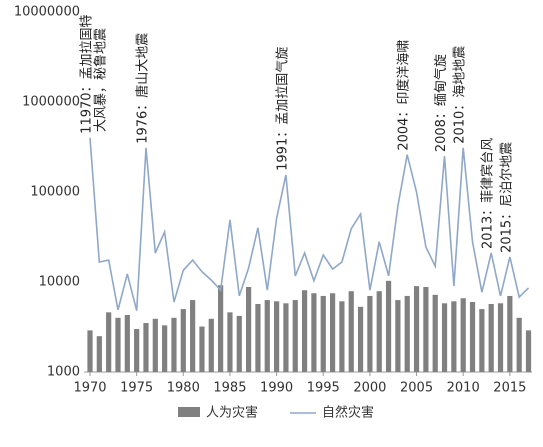  I want to click on x-tick-label: 2015, so click(509, 388).